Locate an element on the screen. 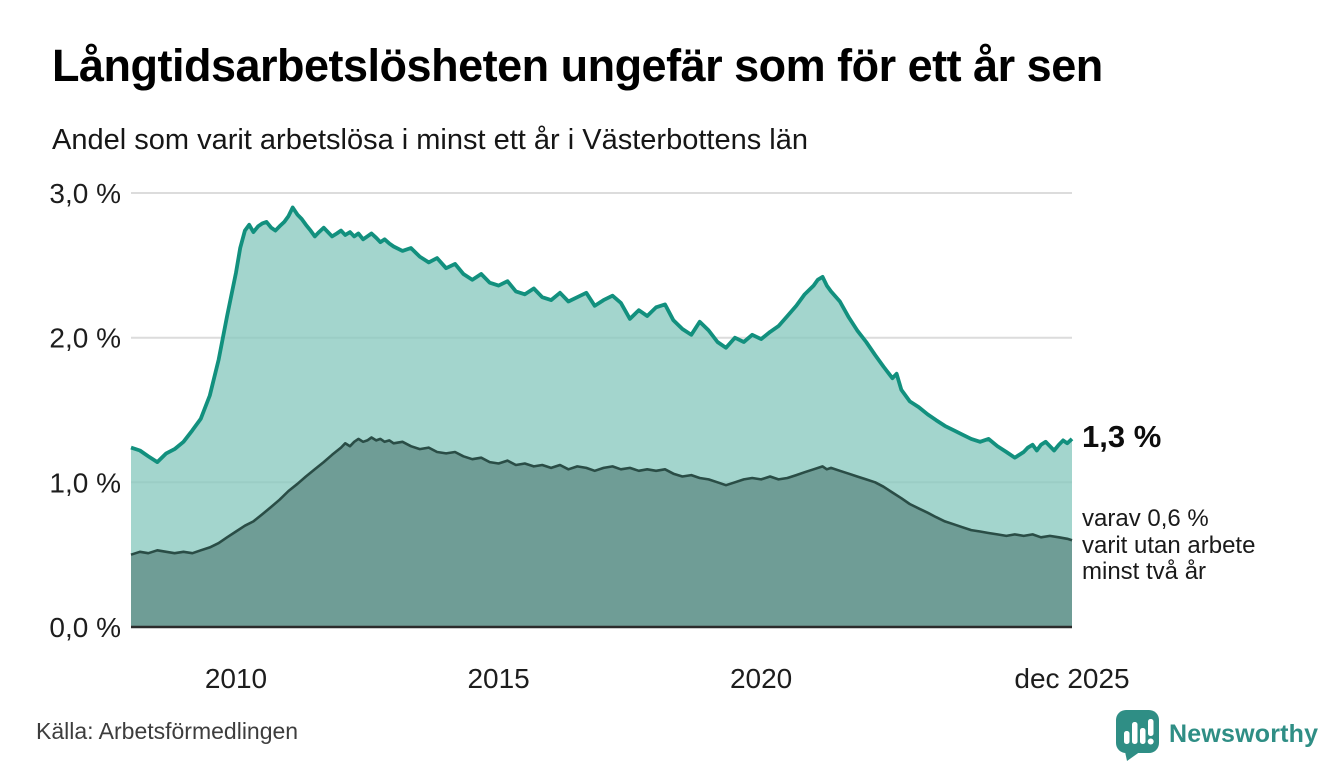 This screenshot has width=1340, height=780. line-minst-tva-ar is located at coordinates (601, 496).